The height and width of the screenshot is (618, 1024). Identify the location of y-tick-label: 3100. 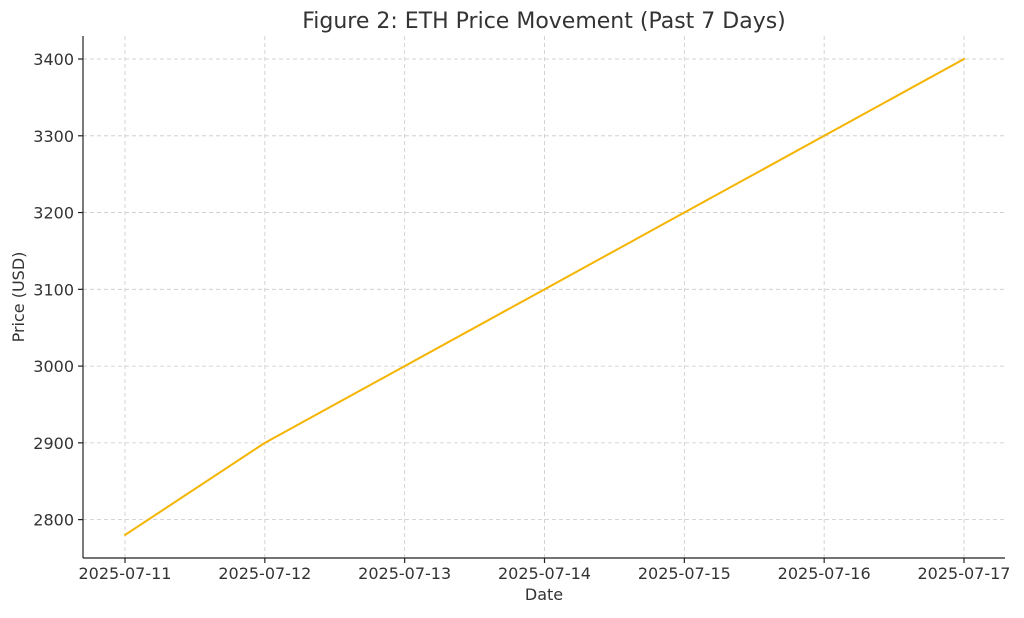
(53, 289).